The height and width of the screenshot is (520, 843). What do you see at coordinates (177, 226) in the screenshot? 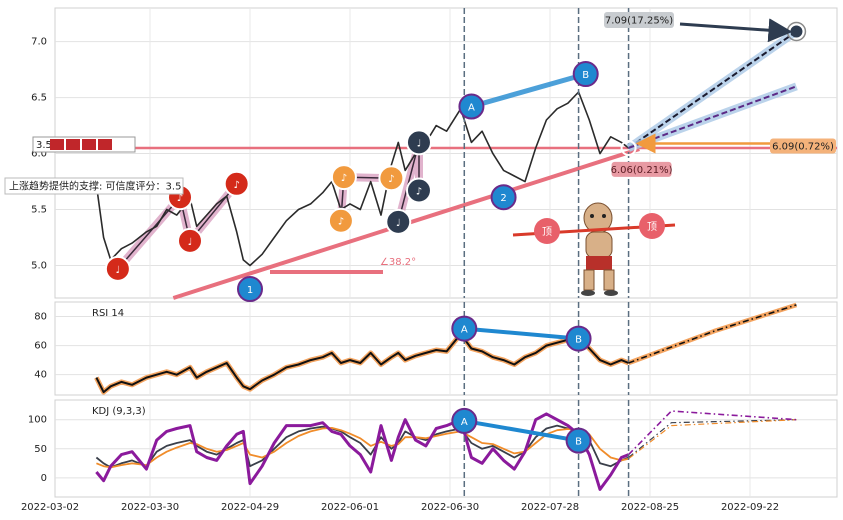
I see `wave-line` at bounding box center [177, 226].